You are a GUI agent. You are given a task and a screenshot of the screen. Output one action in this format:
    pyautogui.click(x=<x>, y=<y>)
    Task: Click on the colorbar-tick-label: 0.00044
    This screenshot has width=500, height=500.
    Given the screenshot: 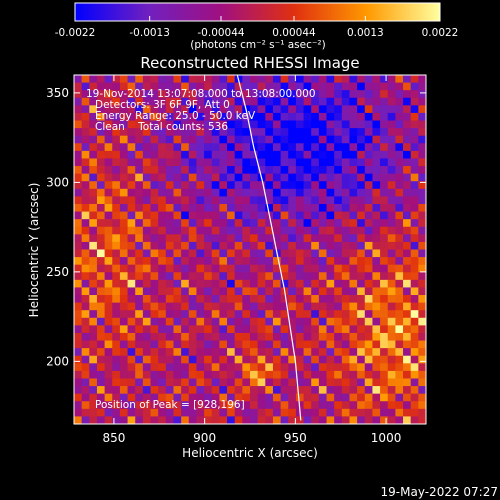 What is the action you would take?
    pyautogui.click(x=294, y=33)
    